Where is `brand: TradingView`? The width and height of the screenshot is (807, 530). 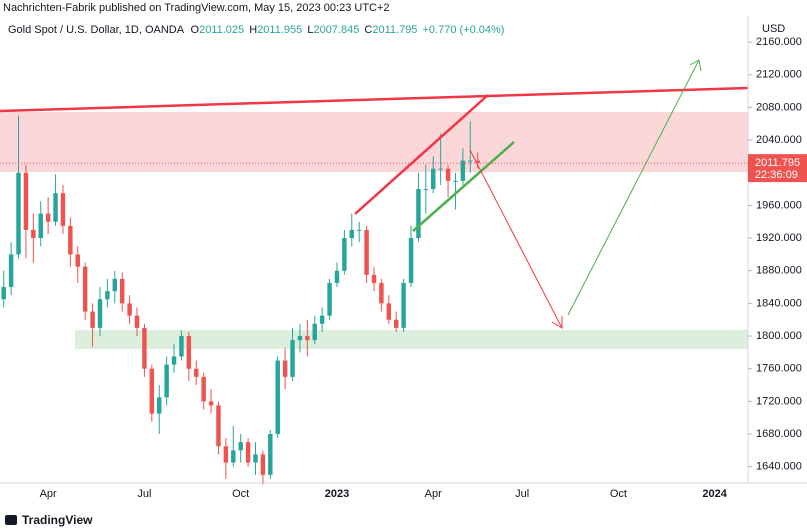 brand: TradingView is located at coordinates (57, 520).